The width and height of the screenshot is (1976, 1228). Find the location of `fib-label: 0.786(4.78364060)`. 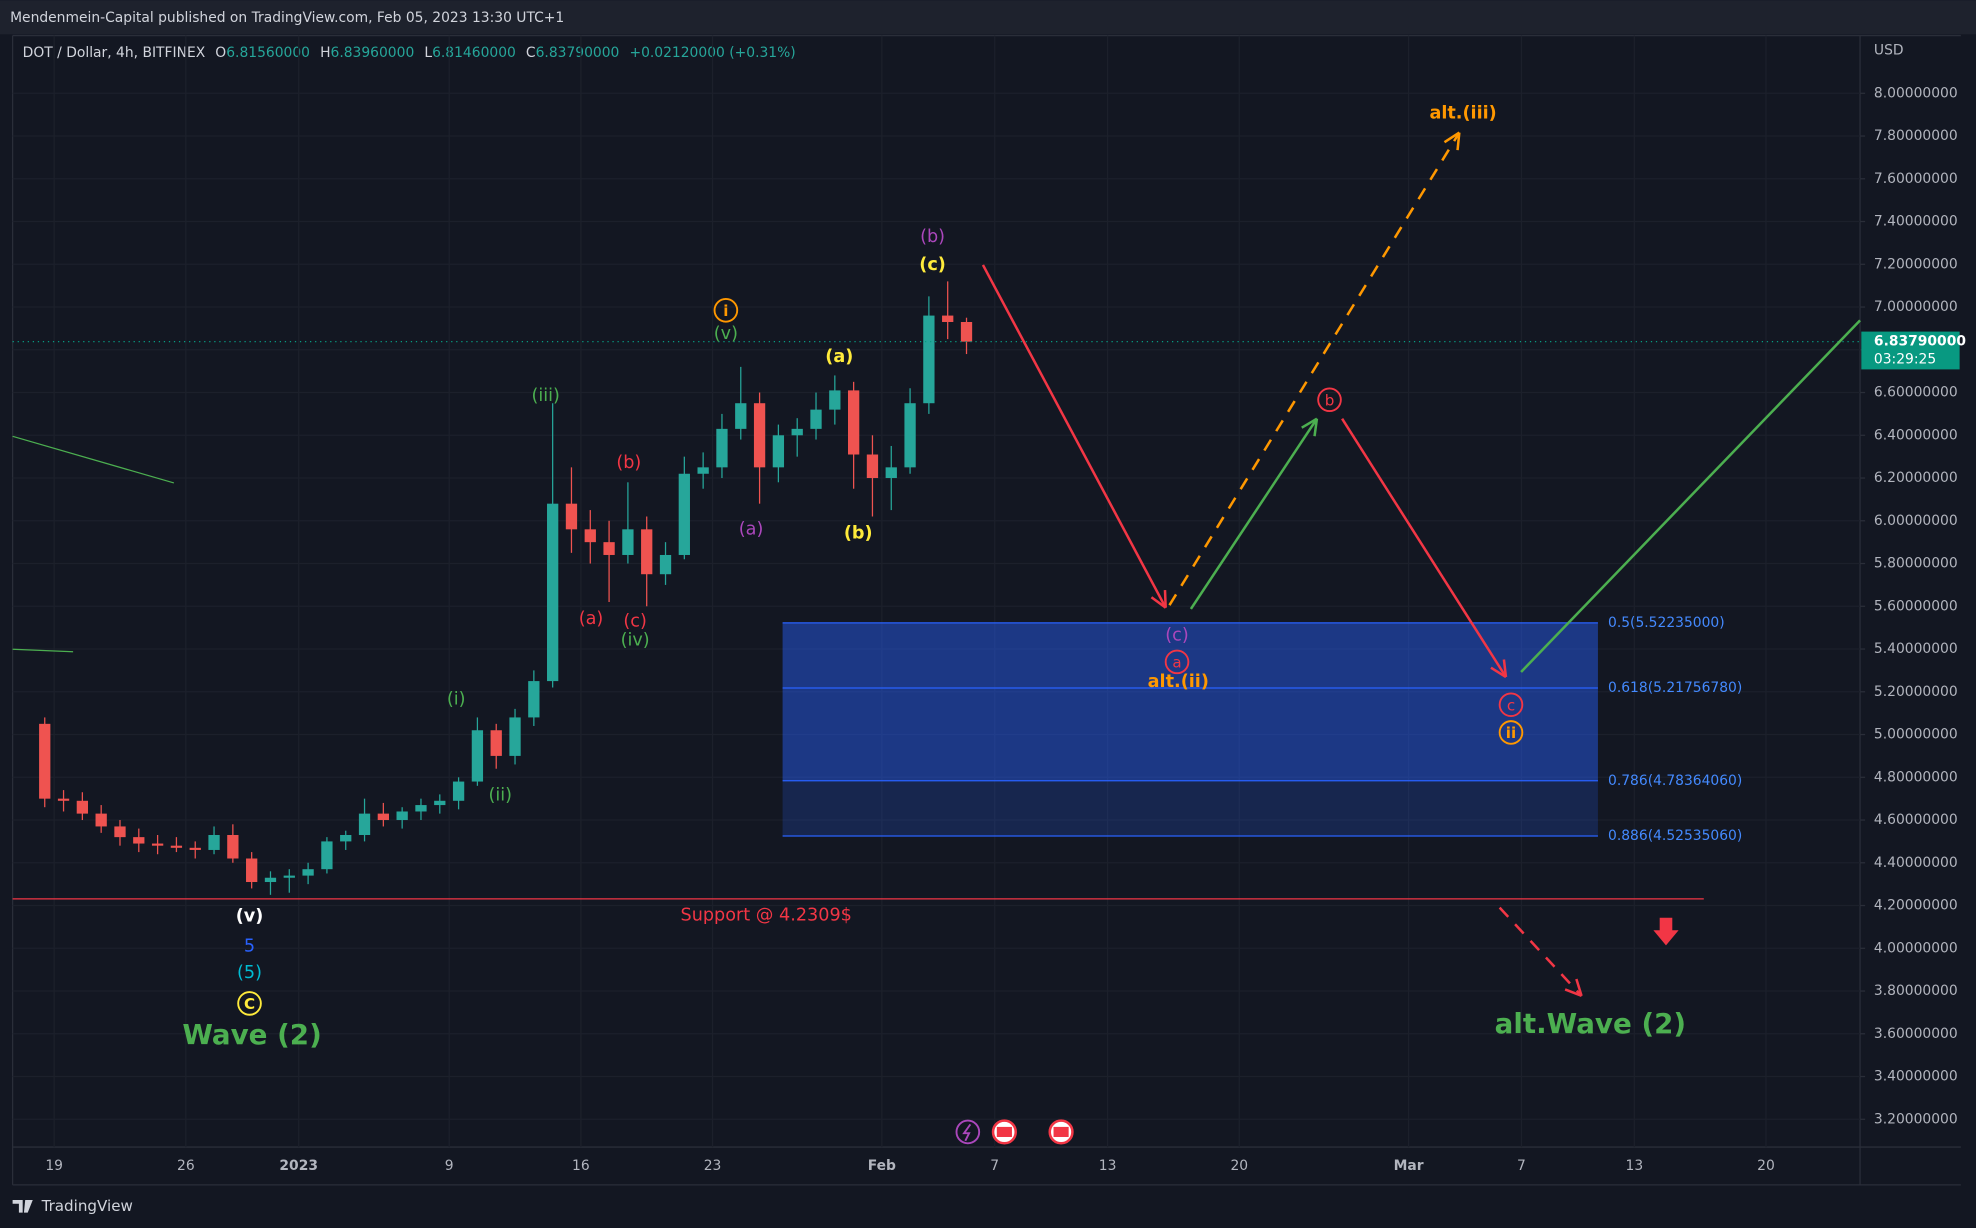

fib-label: 0.786(4.78364060) is located at coordinates (1675, 781).